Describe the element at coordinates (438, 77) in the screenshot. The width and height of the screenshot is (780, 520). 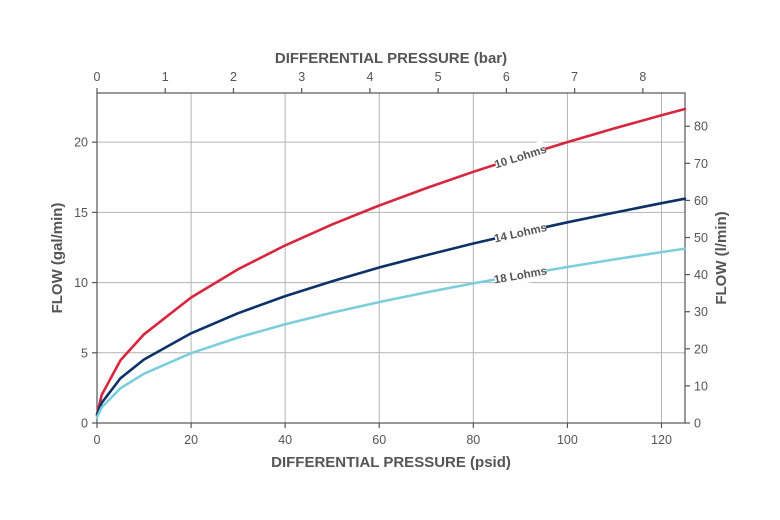
I see `top-tick-label: 5` at that location.